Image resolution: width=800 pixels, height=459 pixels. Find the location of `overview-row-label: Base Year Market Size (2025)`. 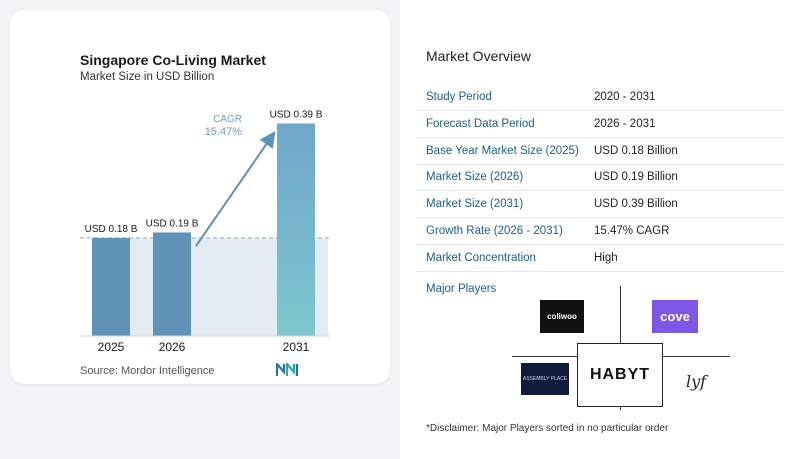

overview-row-label: Base Year Market Size (2025) is located at coordinates (502, 150).